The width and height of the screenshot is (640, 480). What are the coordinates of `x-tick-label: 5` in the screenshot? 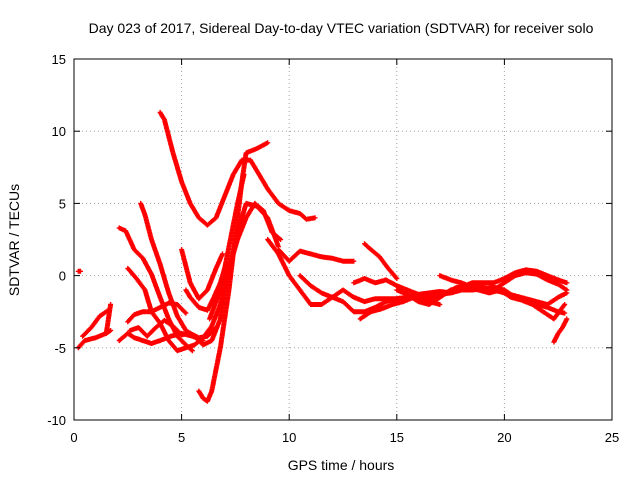 It's located at (181, 437).